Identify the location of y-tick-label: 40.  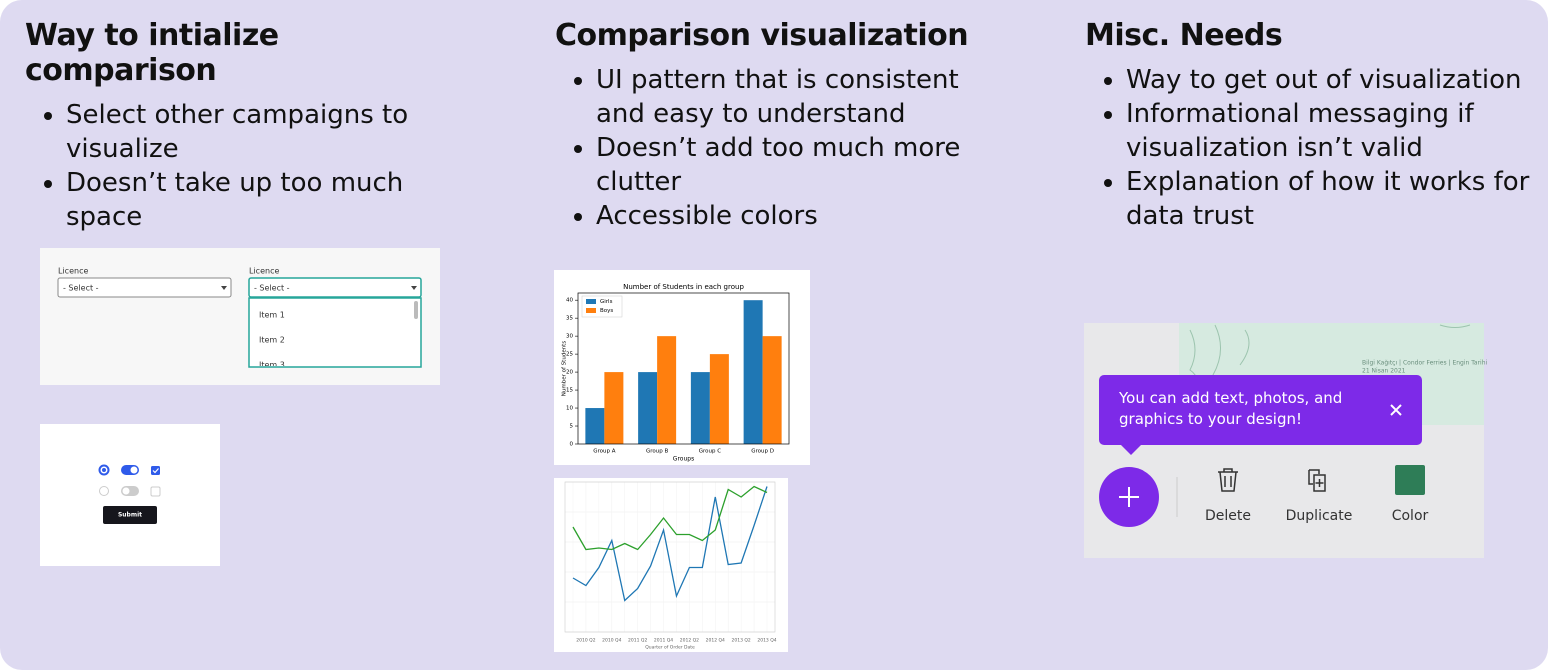
(569, 301).